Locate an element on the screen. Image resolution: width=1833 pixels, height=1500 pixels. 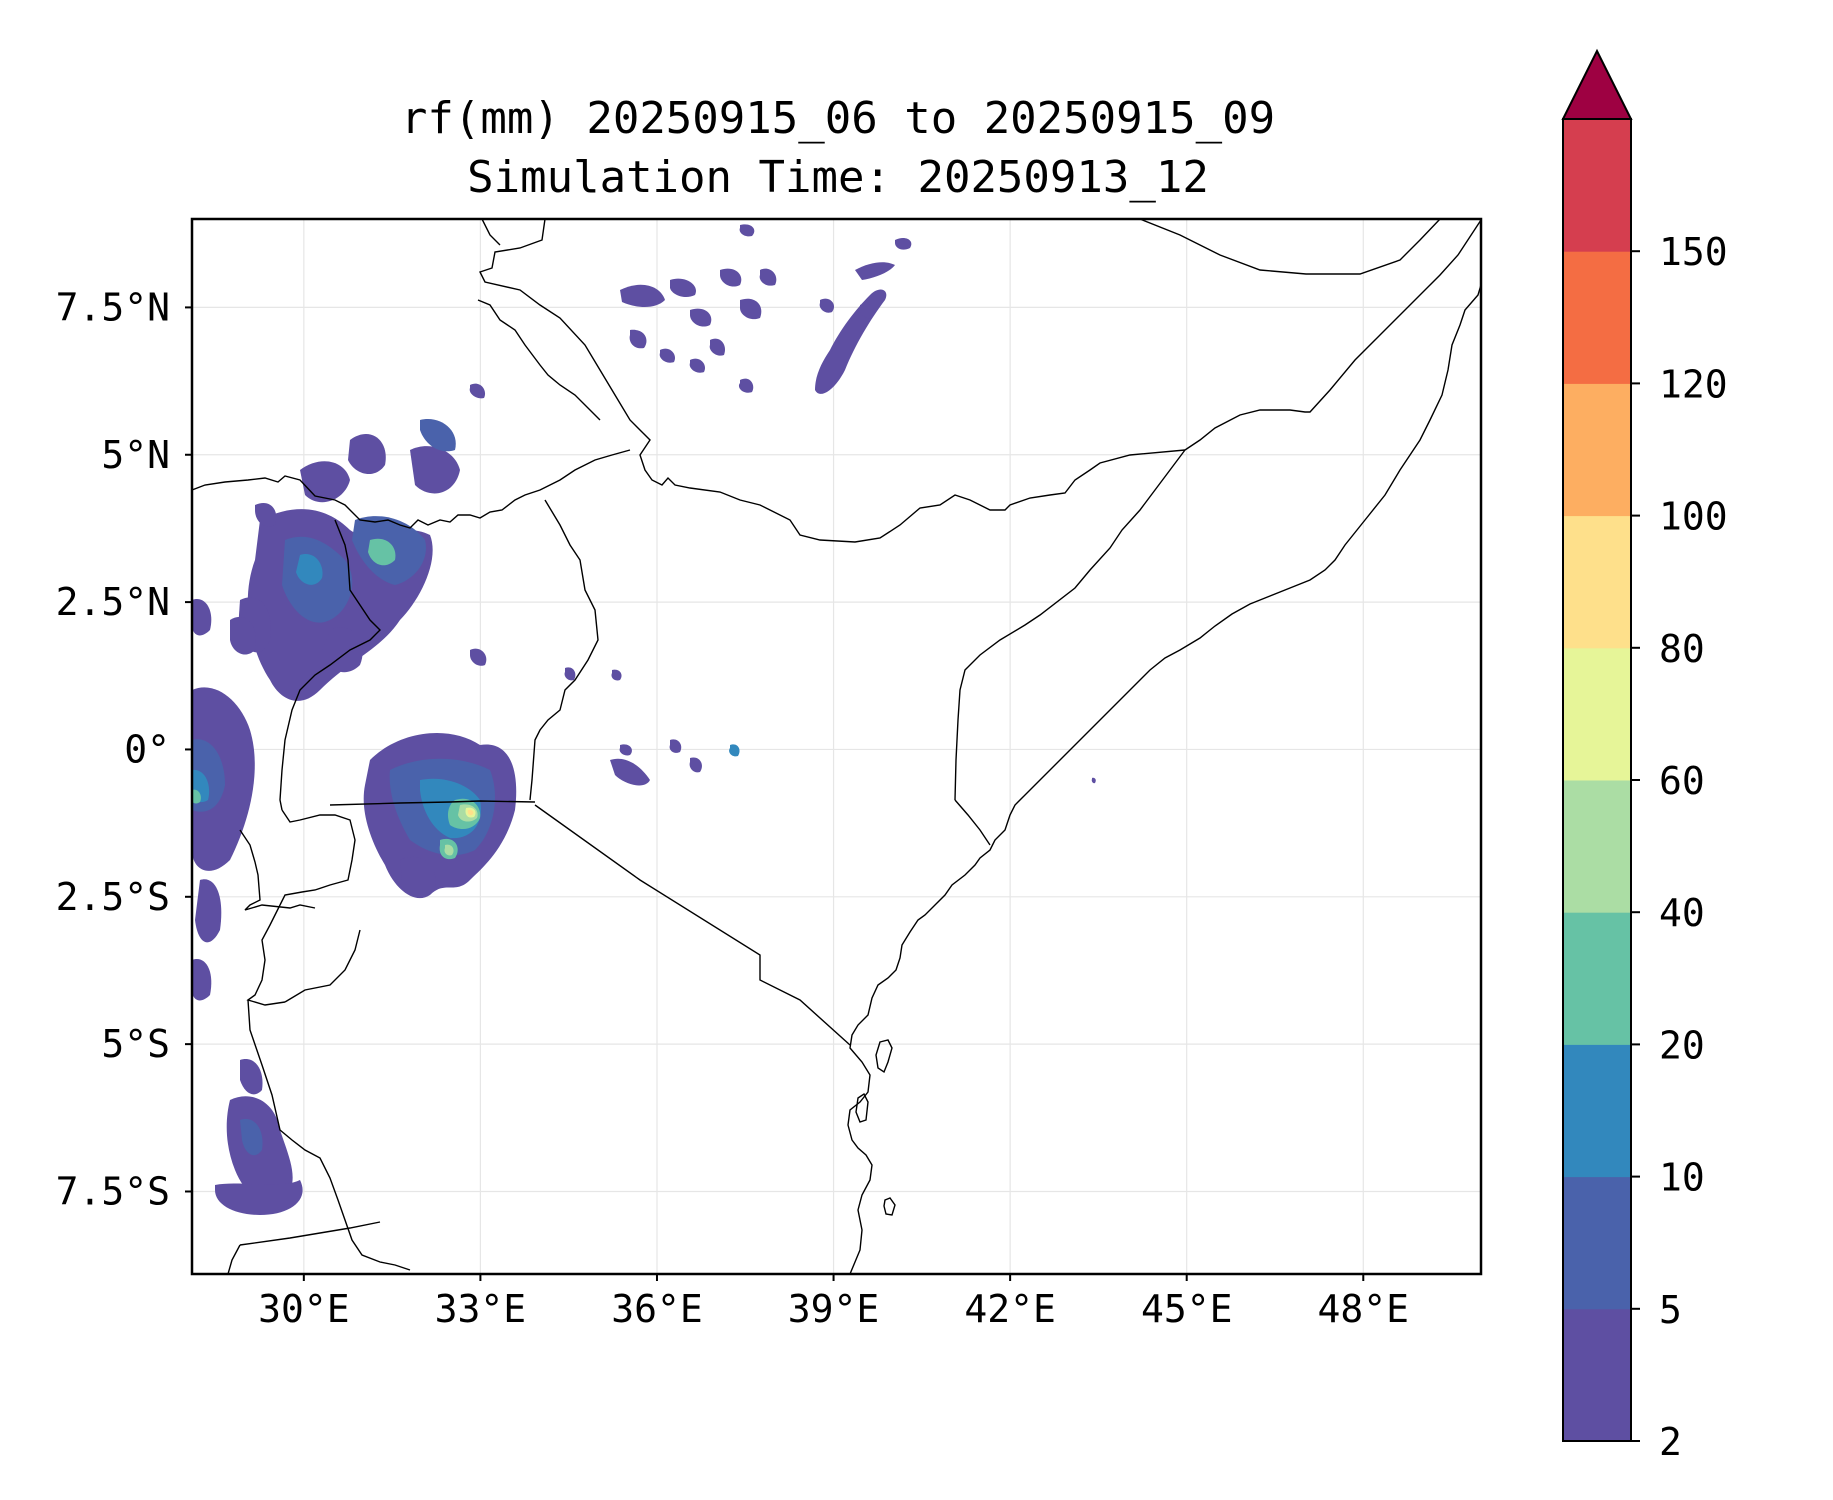
colorbar-tick-label: 80 is located at coordinates (1682, 649).